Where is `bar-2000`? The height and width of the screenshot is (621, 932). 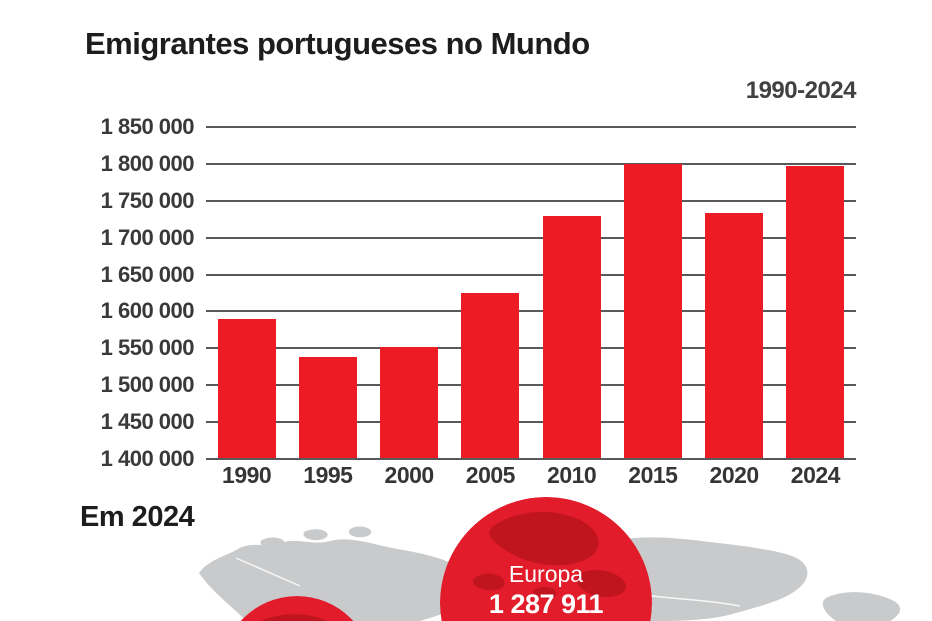
bar-2000 is located at coordinates (409, 402).